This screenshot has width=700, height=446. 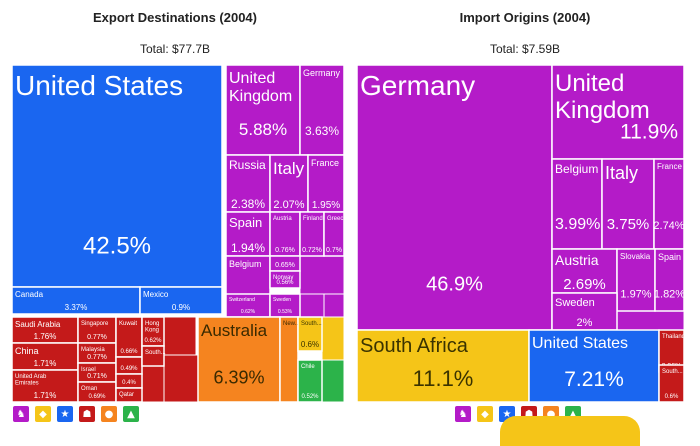 I want to click on export-tile-value: 0.7%, so click(x=334, y=250).